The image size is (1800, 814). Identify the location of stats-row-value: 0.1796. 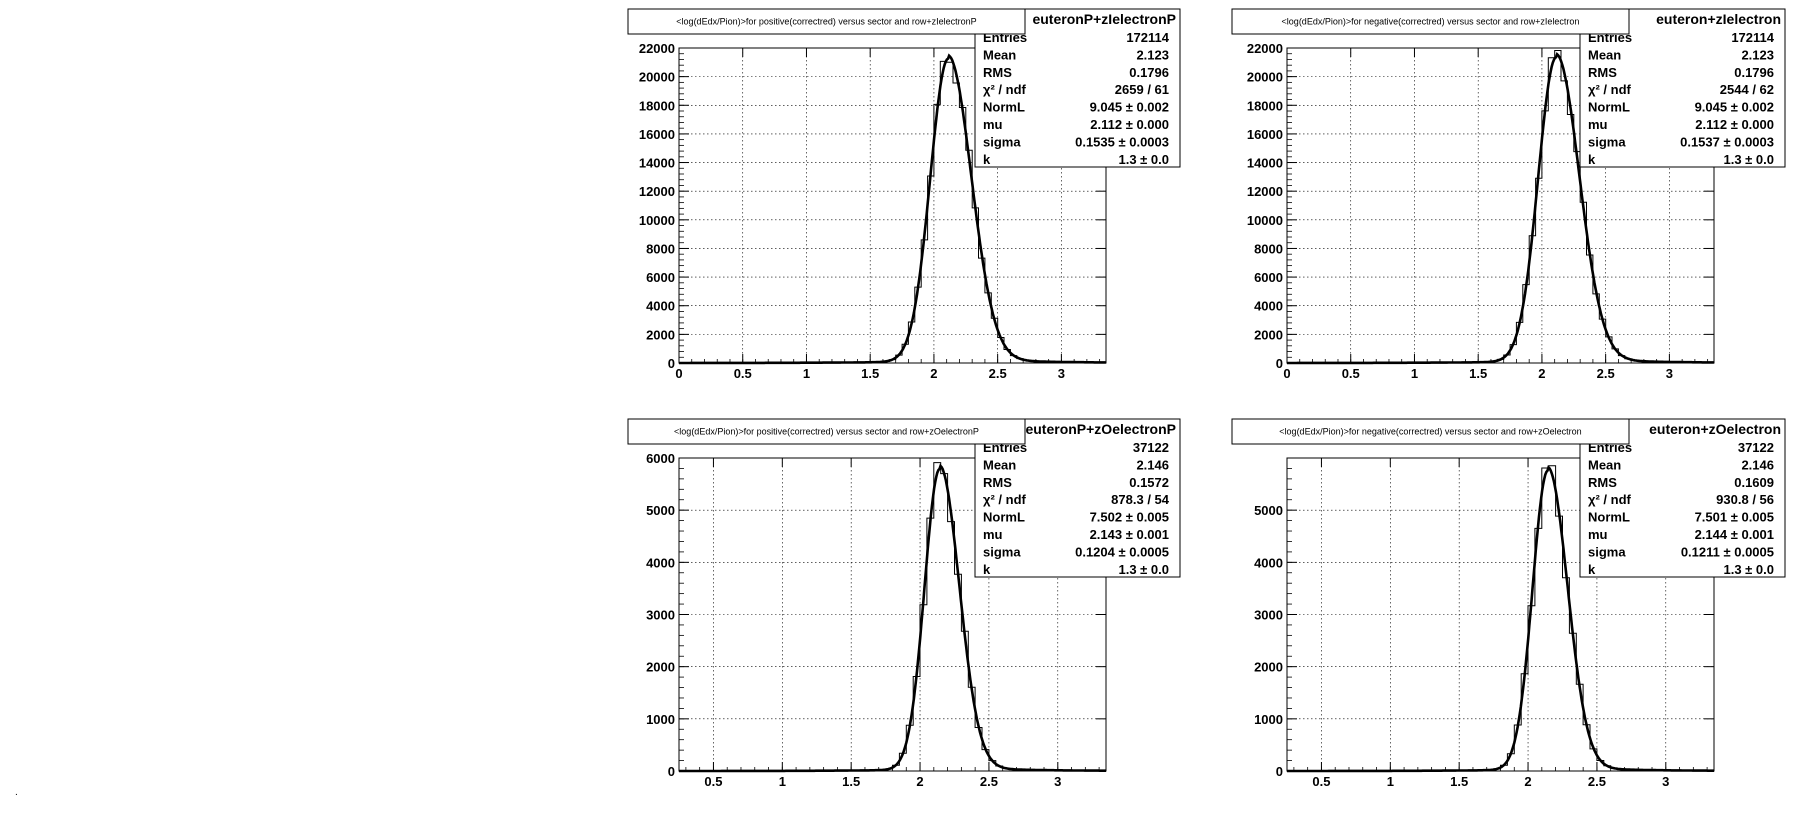
(1754, 72).